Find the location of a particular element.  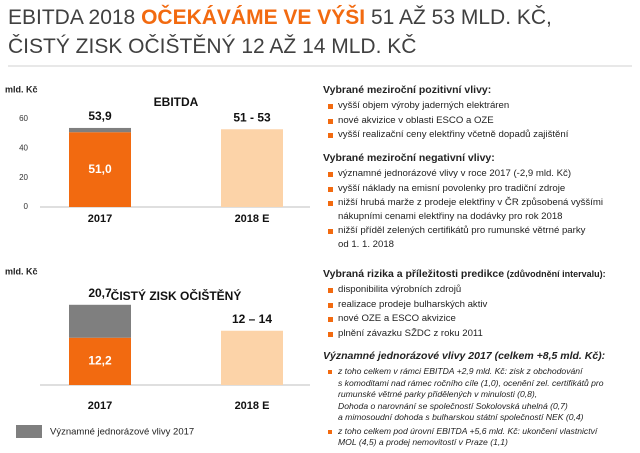

value-label: 12 – 14 is located at coordinates (252, 319).